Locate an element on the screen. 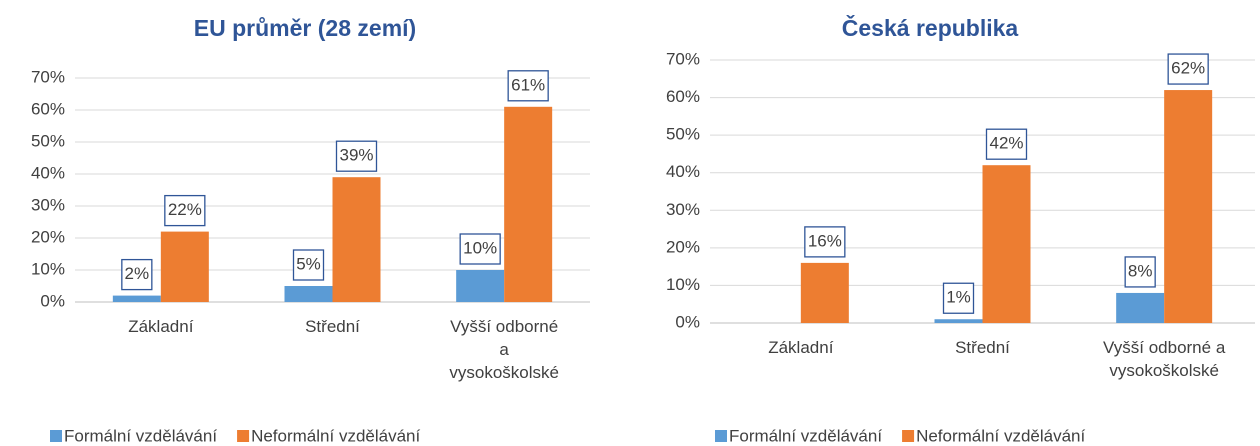 This screenshot has height=446, width=1260. chart-title: Česká republika is located at coordinates (930, 27).